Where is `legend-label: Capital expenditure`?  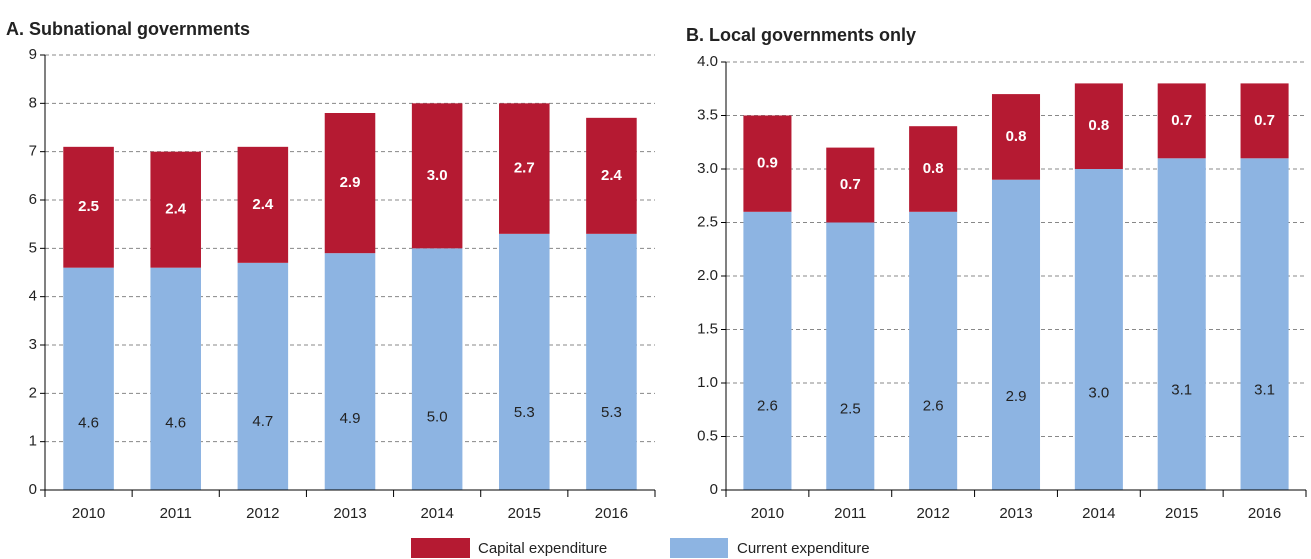 legend-label: Capital expenditure is located at coordinates (542, 548).